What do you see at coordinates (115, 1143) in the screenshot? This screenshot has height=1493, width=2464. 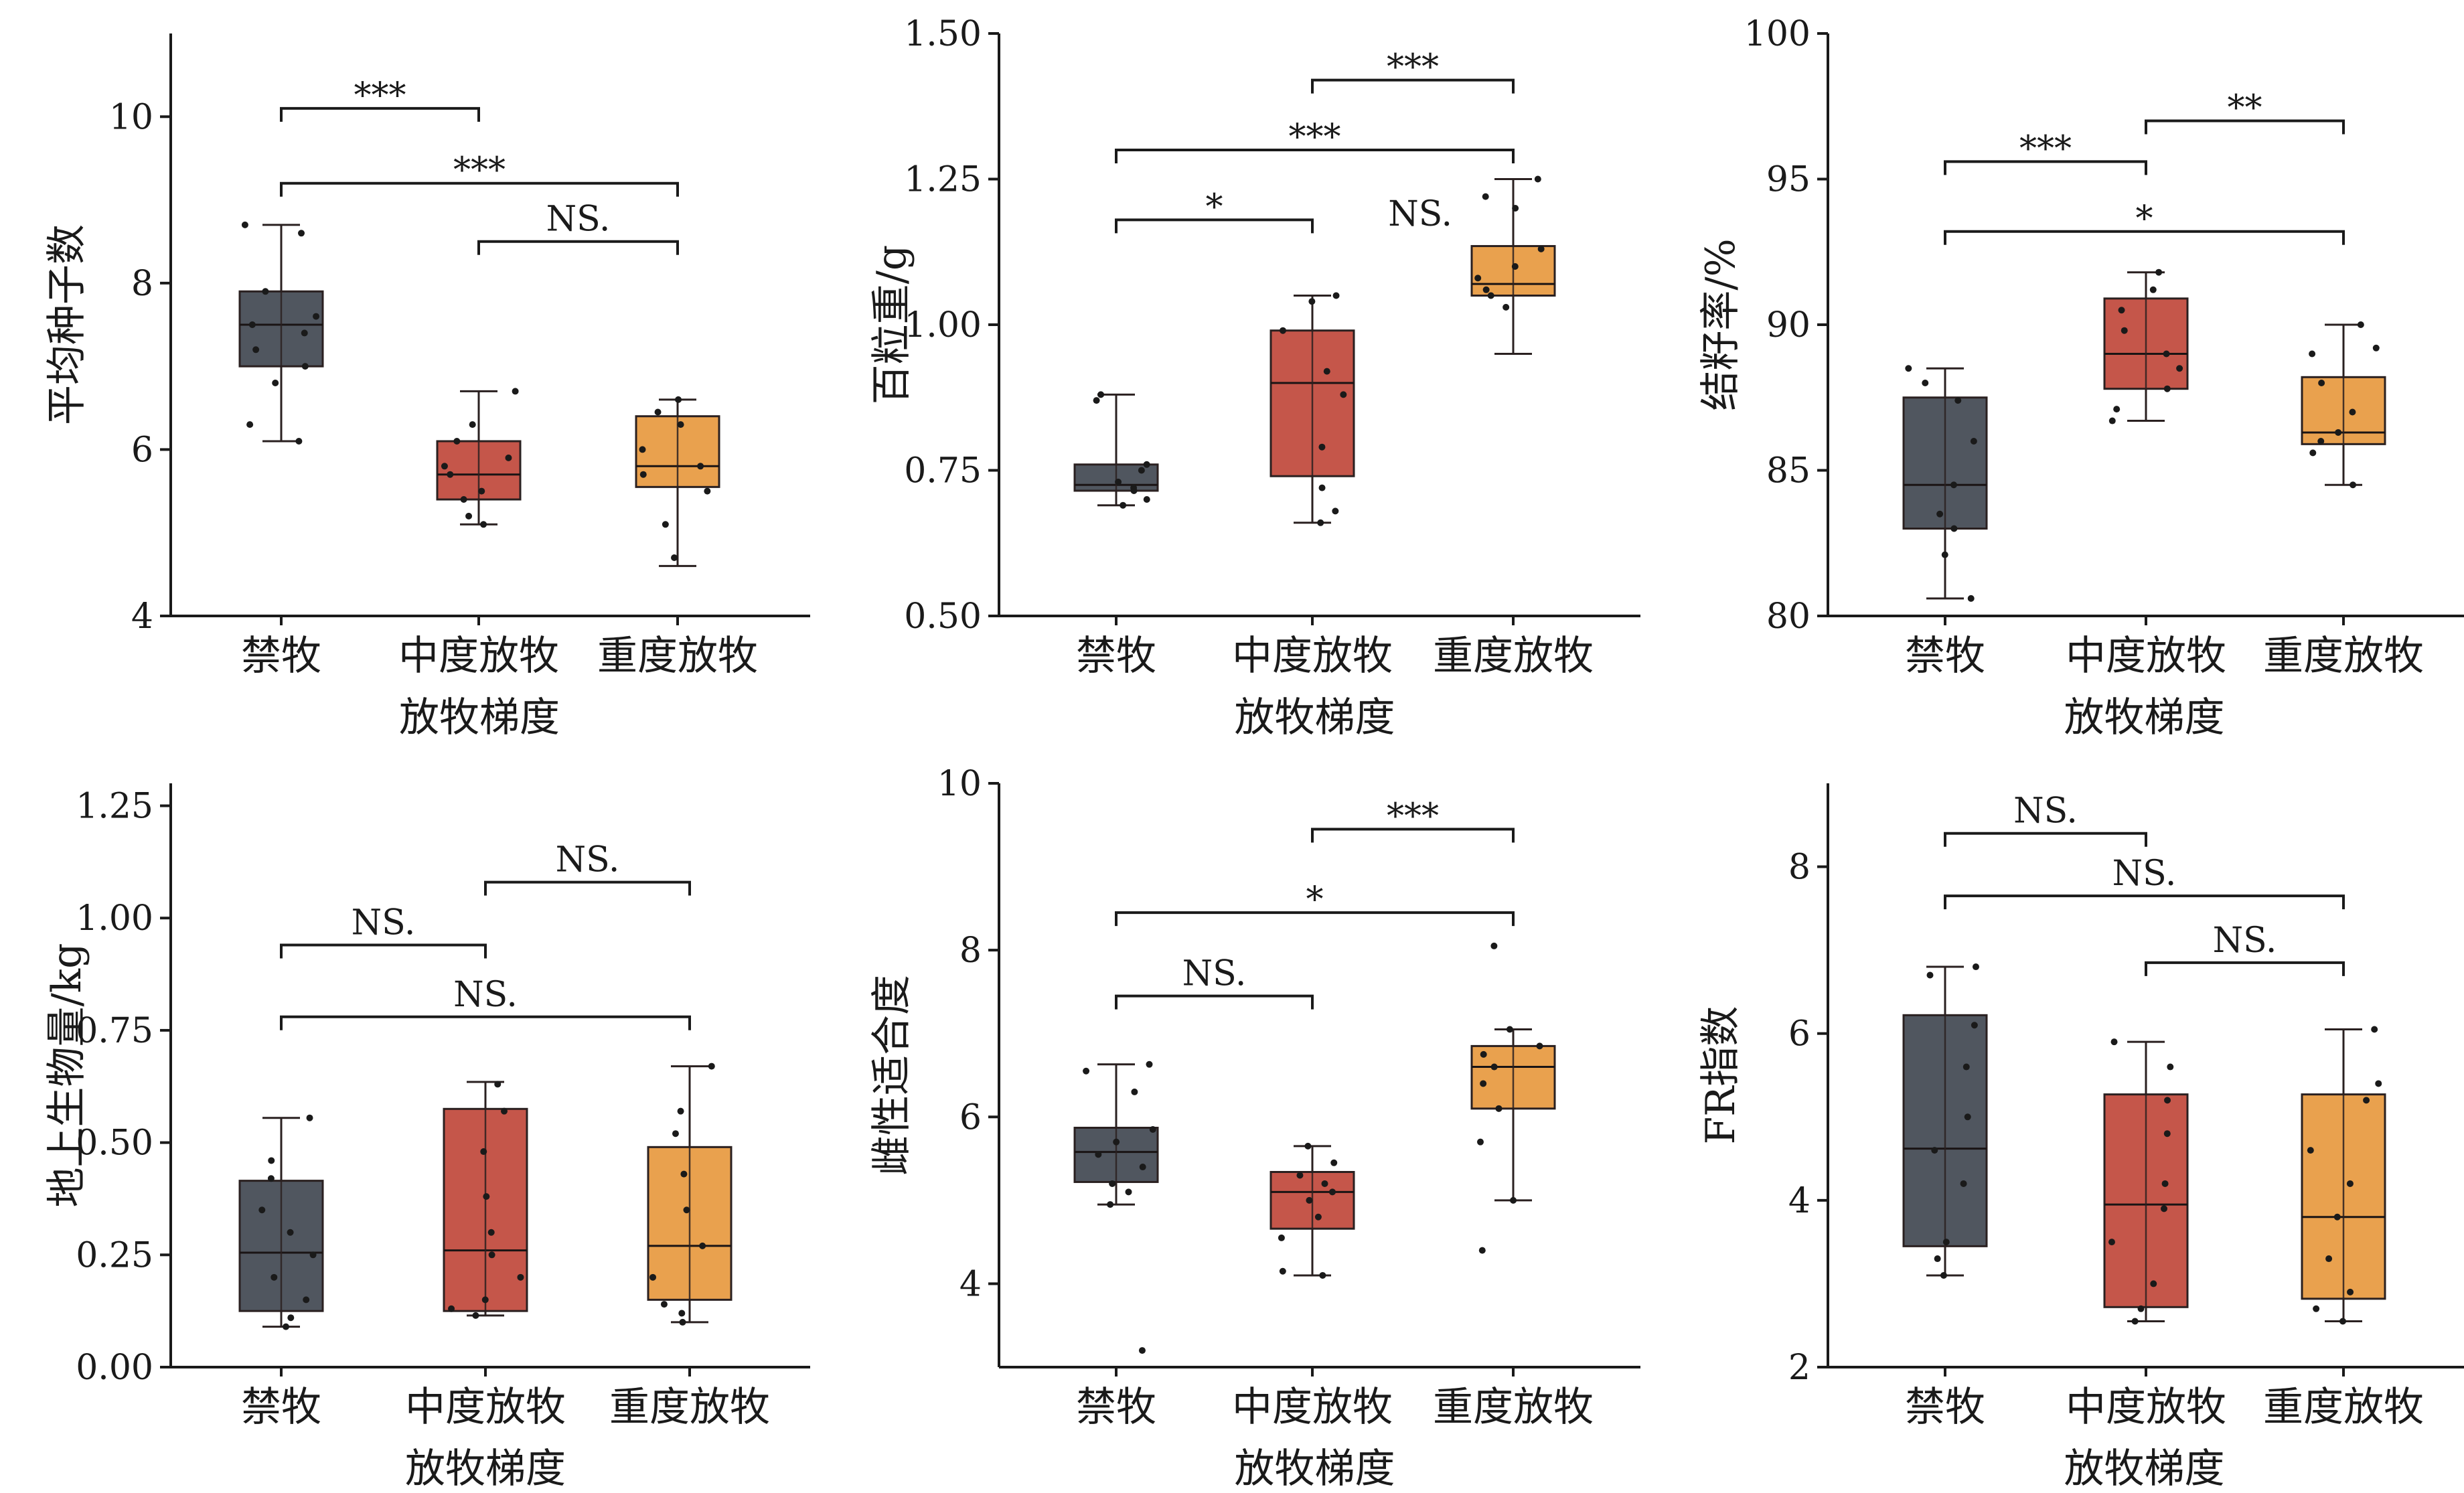 I see `y-tick-label: 0.50` at bounding box center [115, 1143].